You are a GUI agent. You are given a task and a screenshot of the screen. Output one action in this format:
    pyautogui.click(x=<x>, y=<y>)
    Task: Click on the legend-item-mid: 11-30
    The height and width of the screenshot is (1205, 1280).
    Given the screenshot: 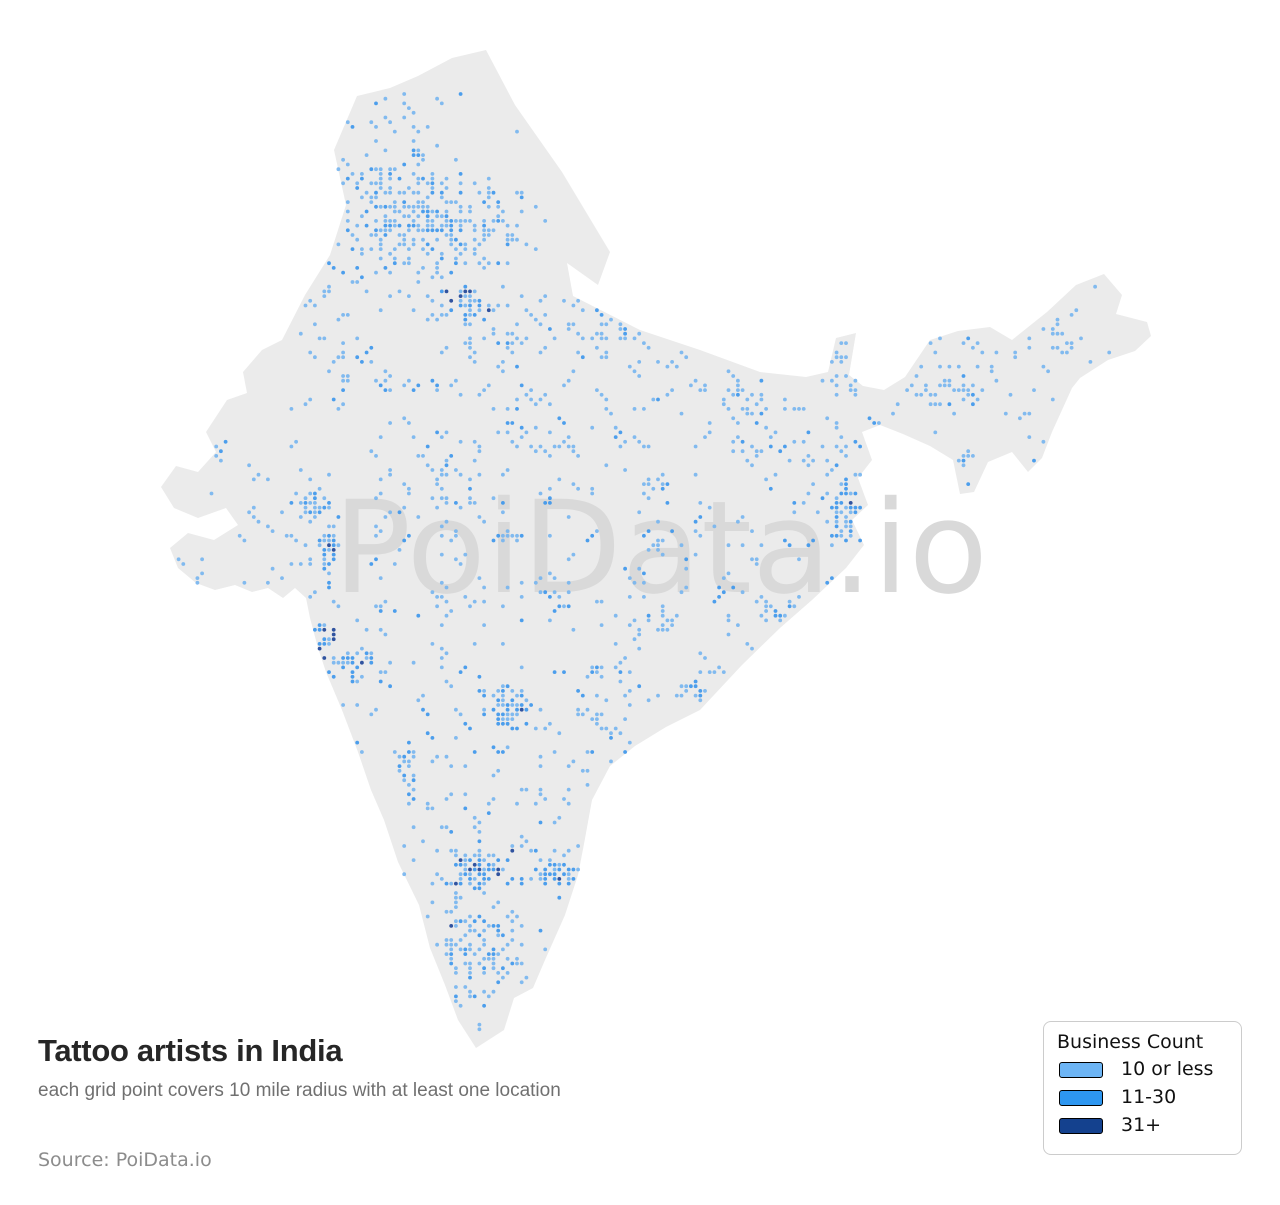 What is the action you would take?
    pyautogui.click(x=1144, y=1097)
    